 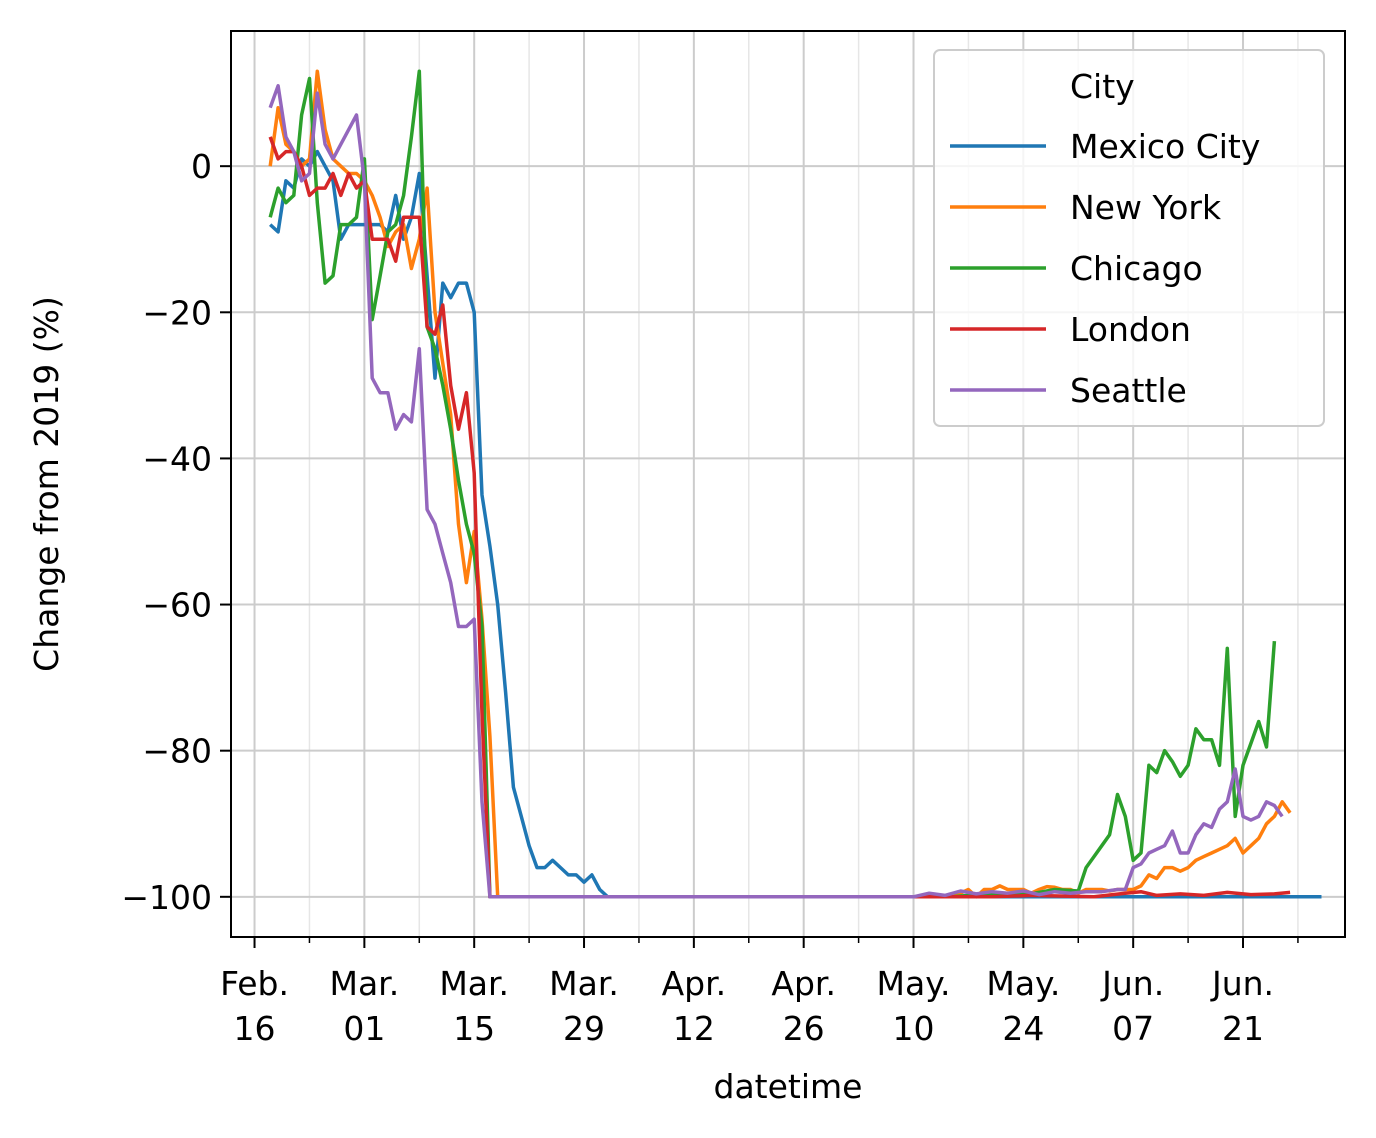 What do you see at coordinates (1243, 1028) in the screenshot?
I see `x-tick-label-day: 21` at bounding box center [1243, 1028].